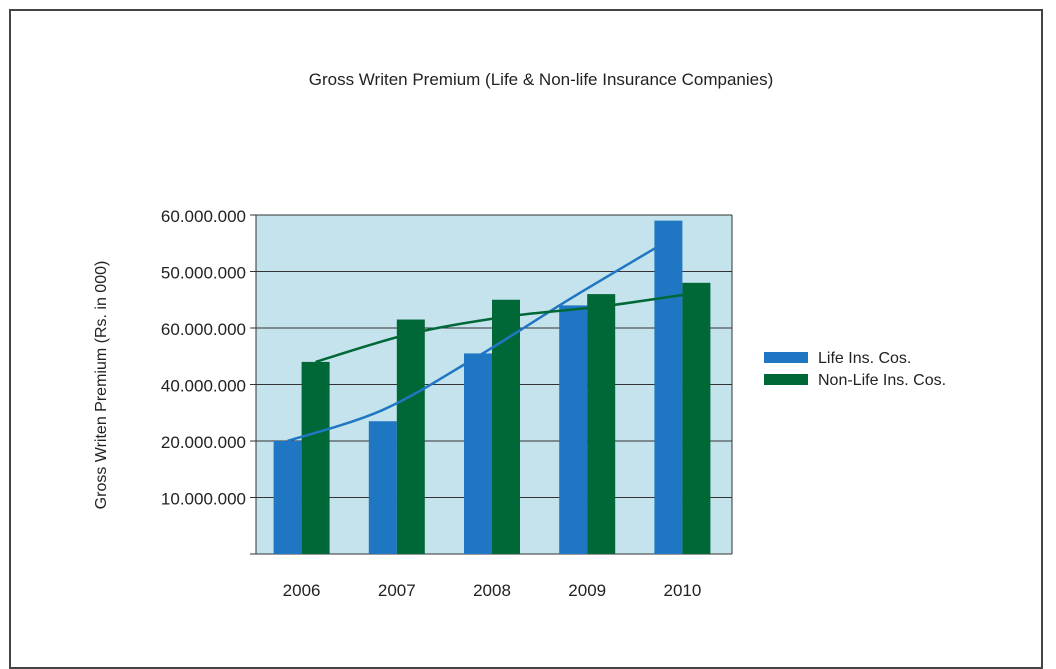 This screenshot has width=1056, height=669. I want to click on y-tick-label: 20.000.000, so click(203, 442).